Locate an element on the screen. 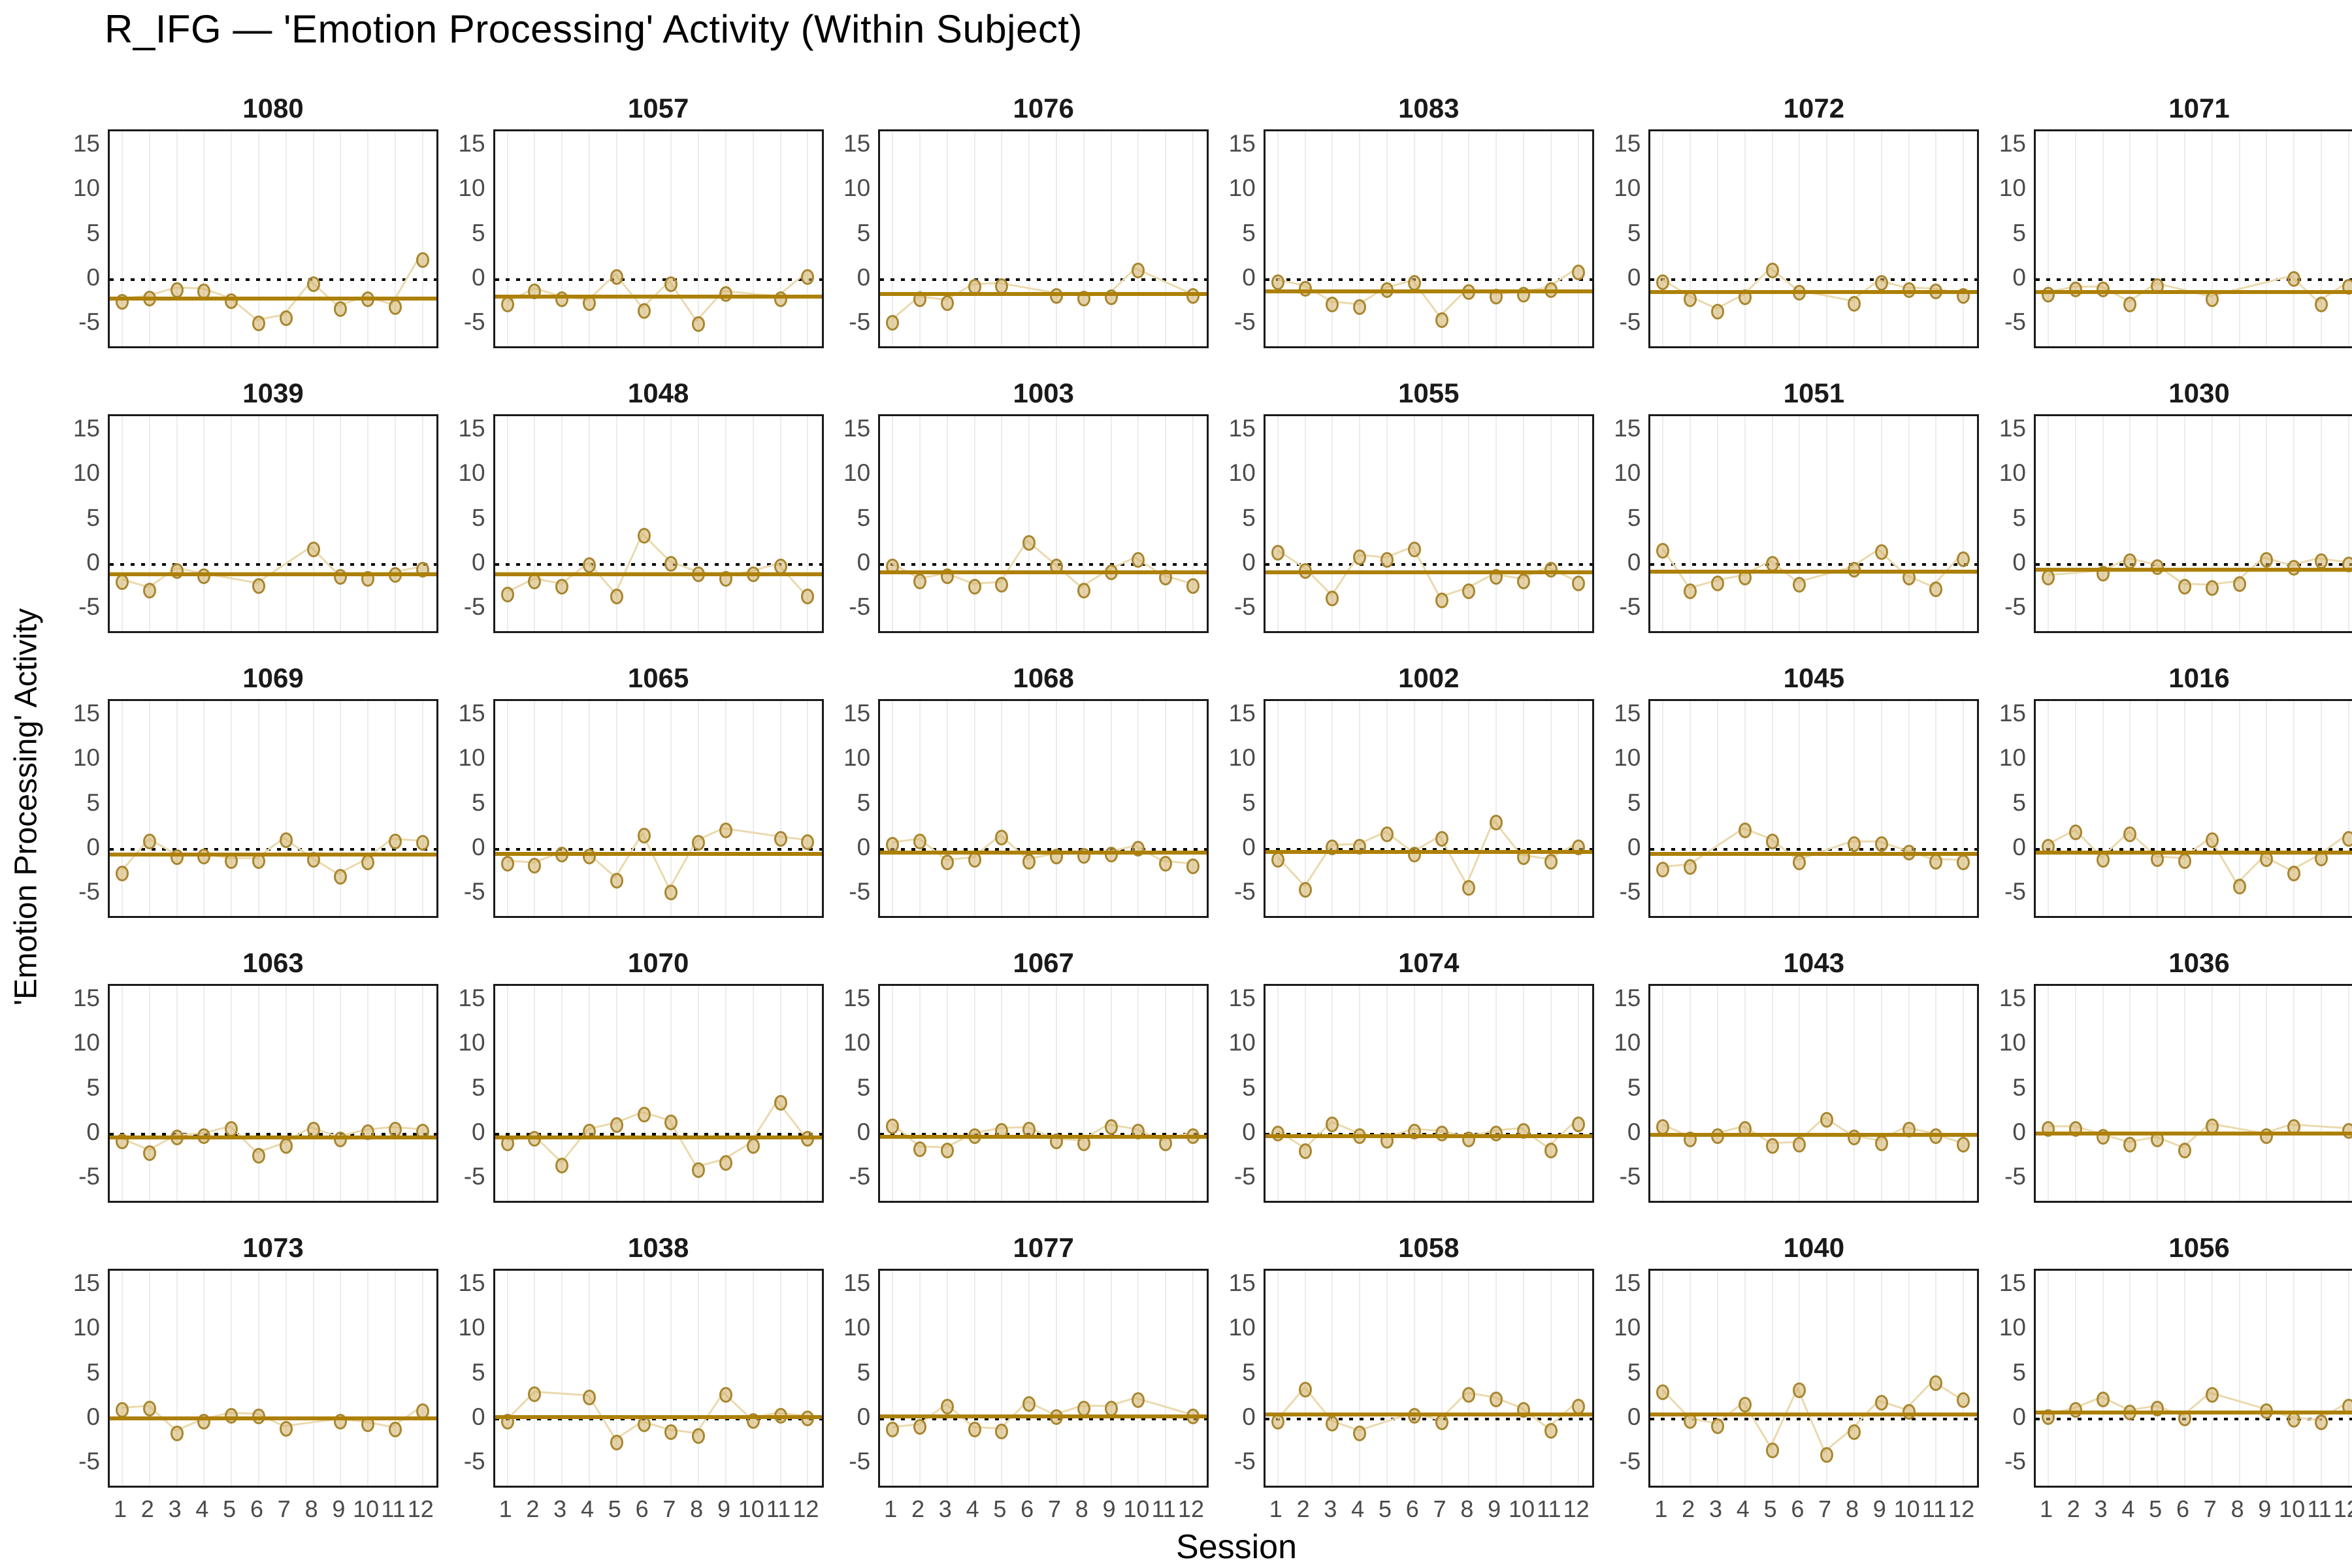  facet-title-1045: 1045 is located at coordinates (1814, 677).